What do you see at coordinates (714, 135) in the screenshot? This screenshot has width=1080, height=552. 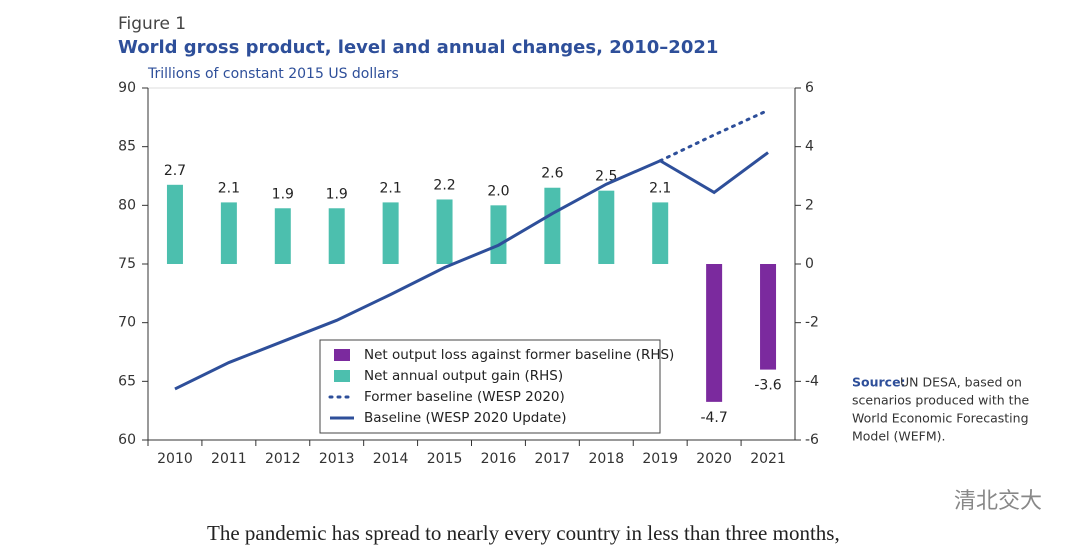 I see `dotted-line` at bounding box center [714, 135].